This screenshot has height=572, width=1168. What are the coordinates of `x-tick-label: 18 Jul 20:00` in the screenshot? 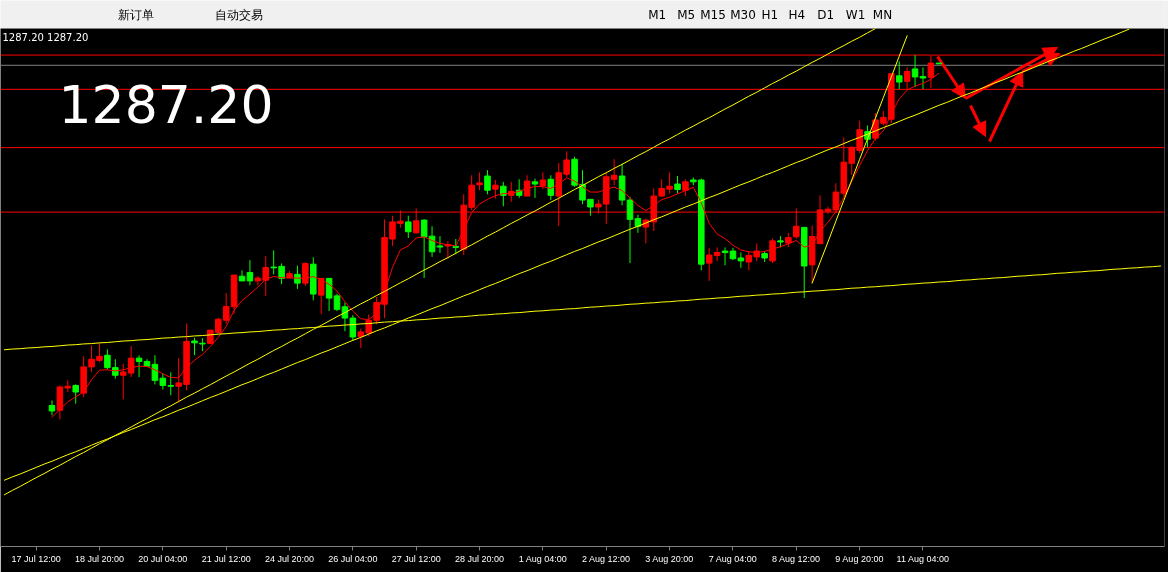 It's located at (99, 558).